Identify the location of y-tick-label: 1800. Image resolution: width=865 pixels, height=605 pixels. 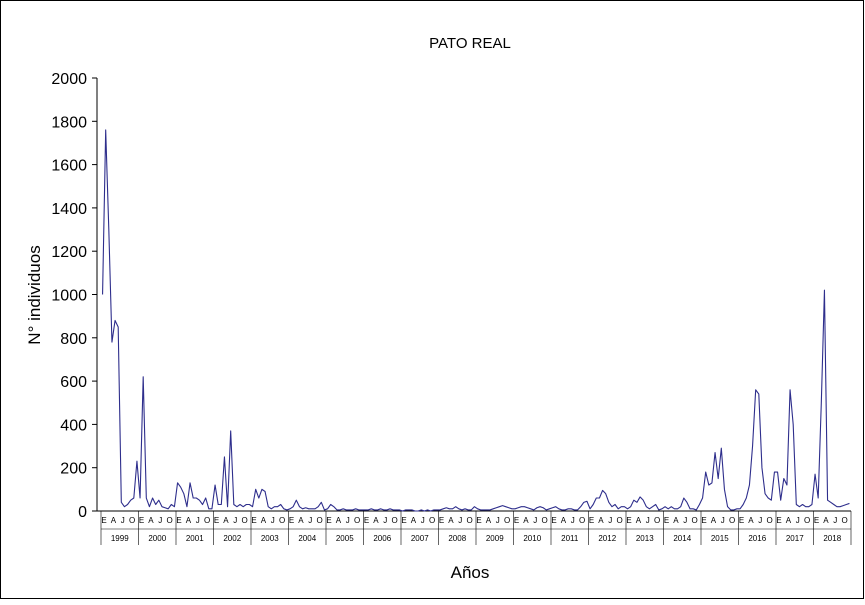
(69, 122).